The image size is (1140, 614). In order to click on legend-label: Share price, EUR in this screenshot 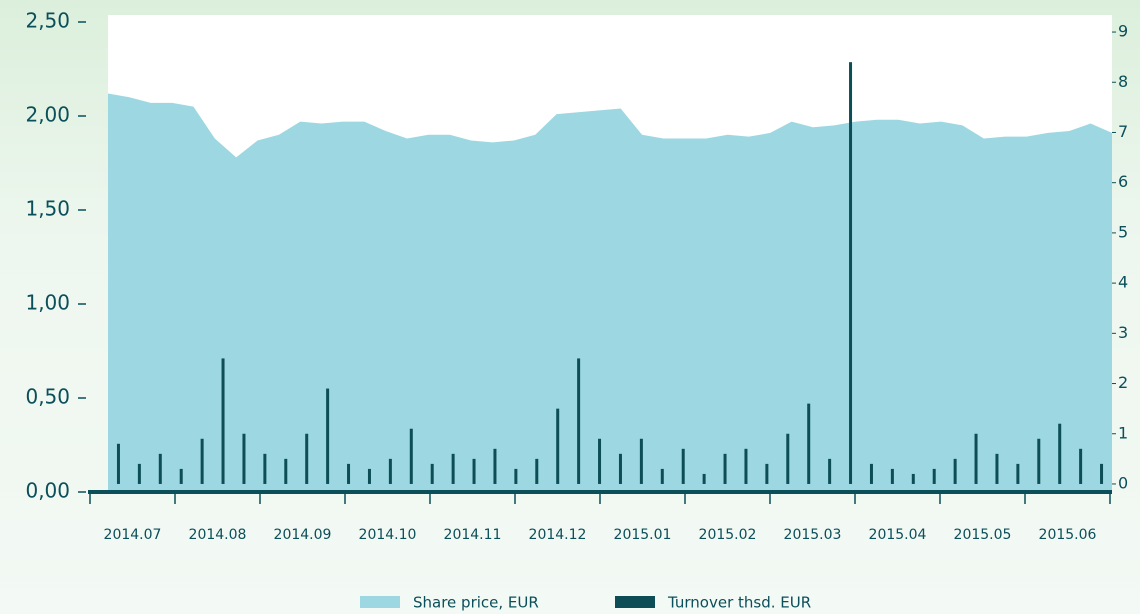, I will do `click(476, 603)`.